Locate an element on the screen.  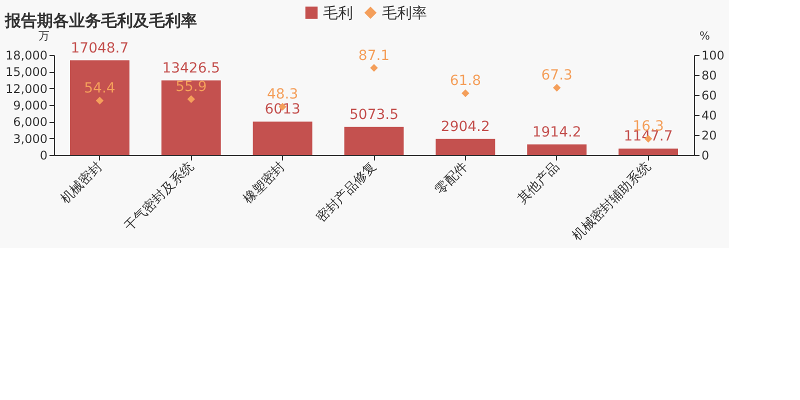
x-tick-label: 干气密封及系统 is located at coordinates (159, 197).